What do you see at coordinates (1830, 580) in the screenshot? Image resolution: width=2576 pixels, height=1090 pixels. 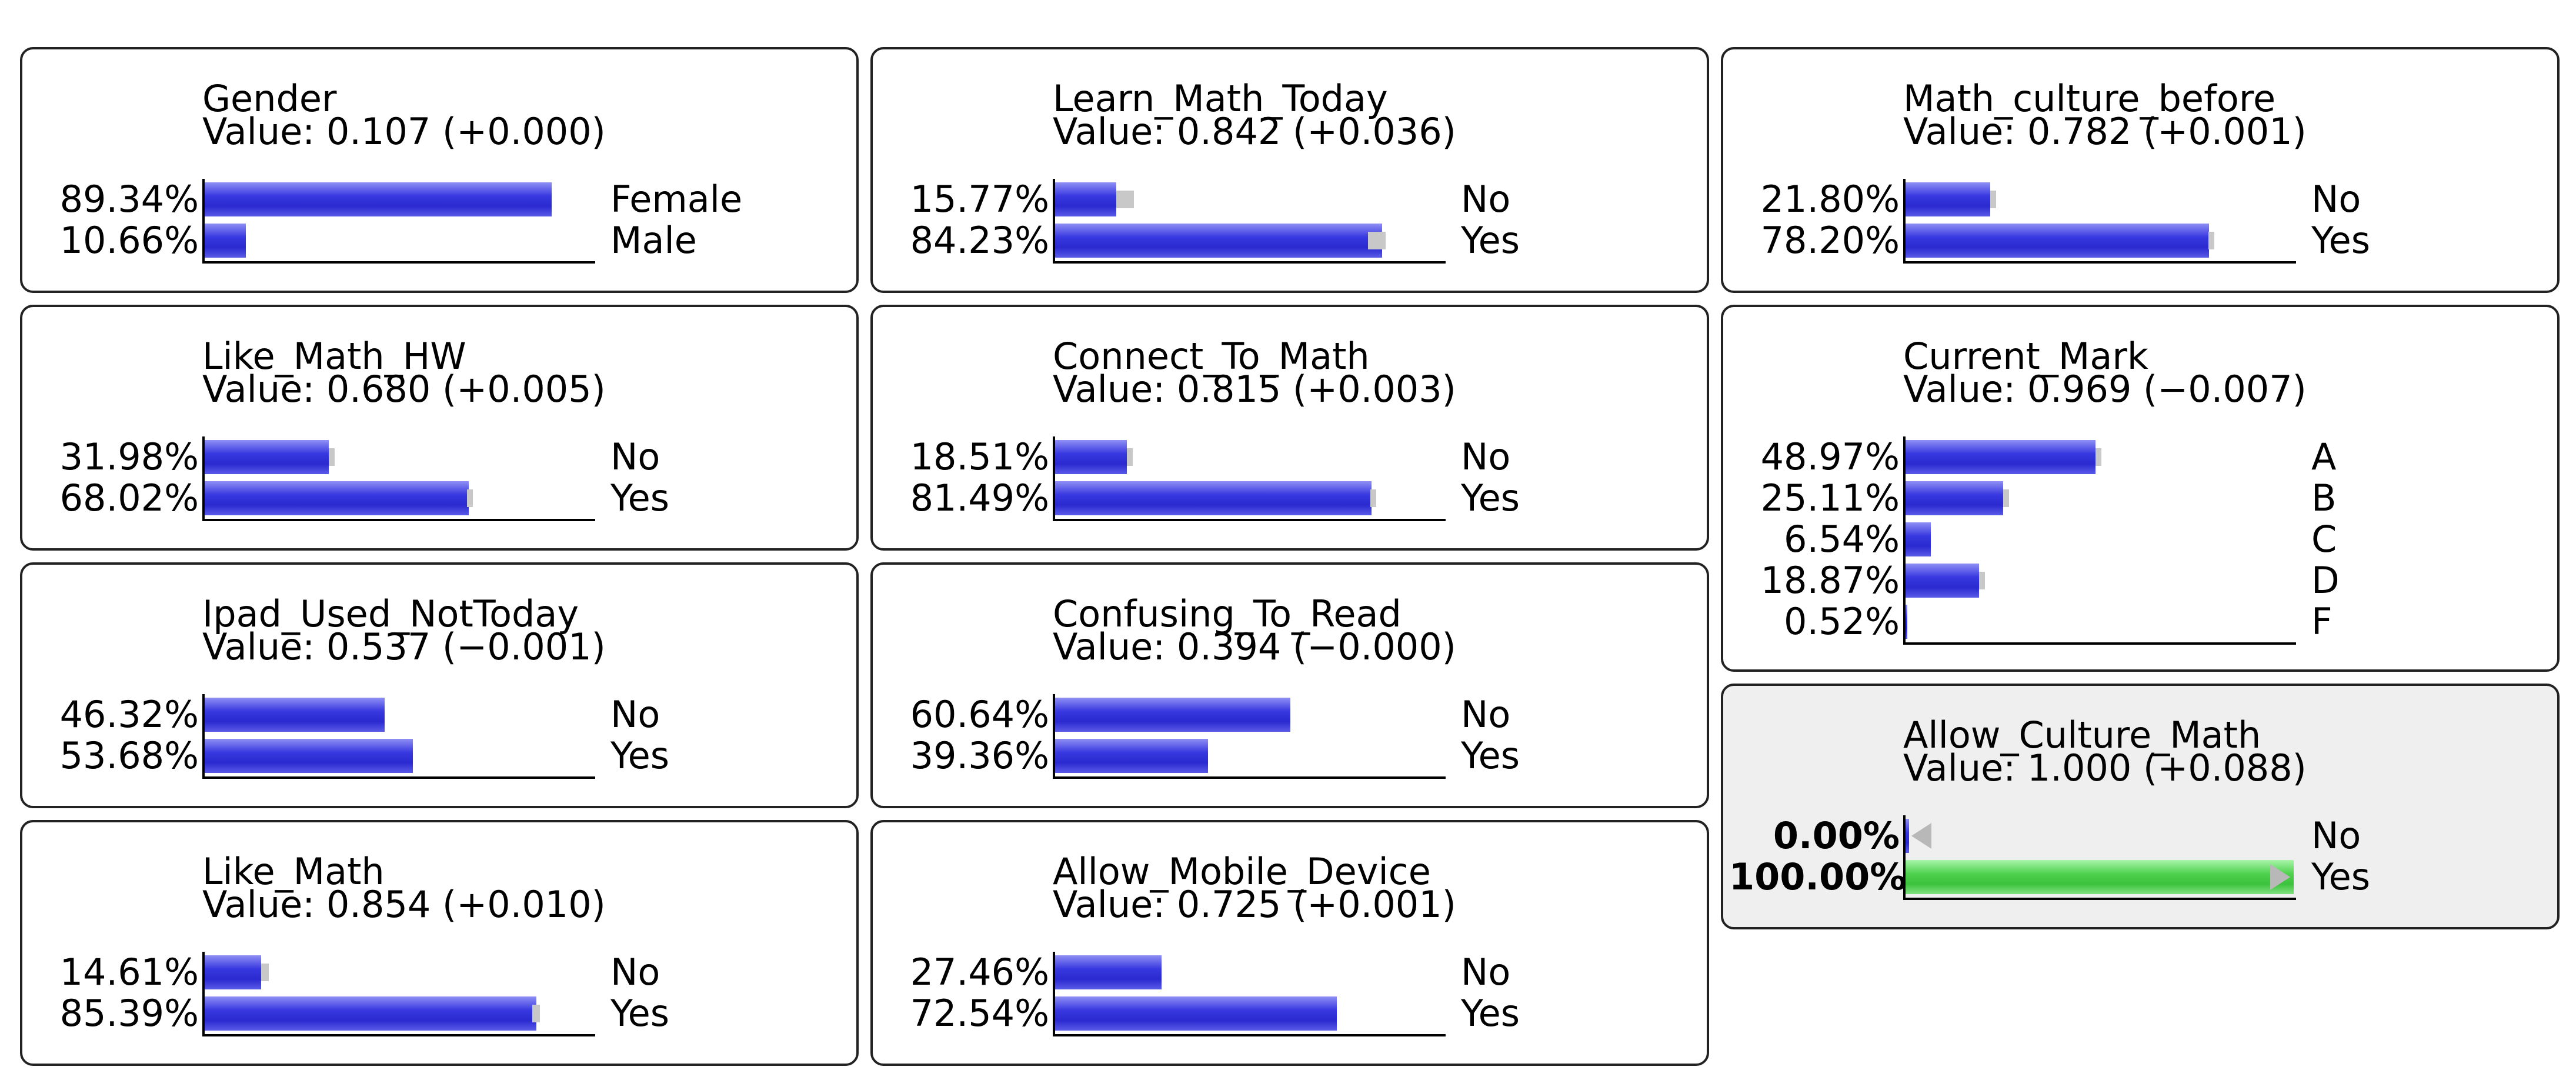 I see `state-percent: 18.87%` at bounding box center [1830, 580].